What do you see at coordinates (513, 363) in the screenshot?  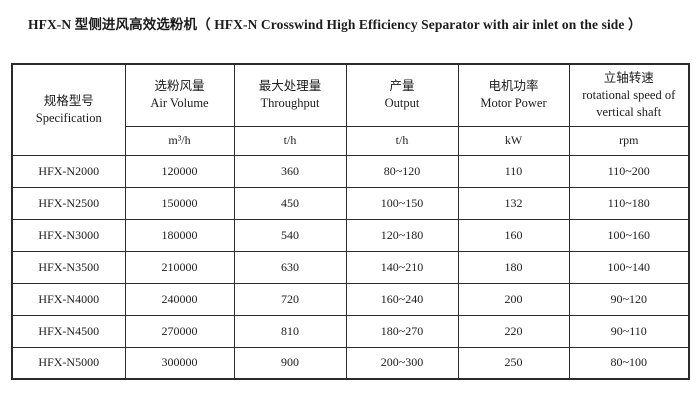 I see `cell-motor-power: 250` at bounding box center [513, 363].